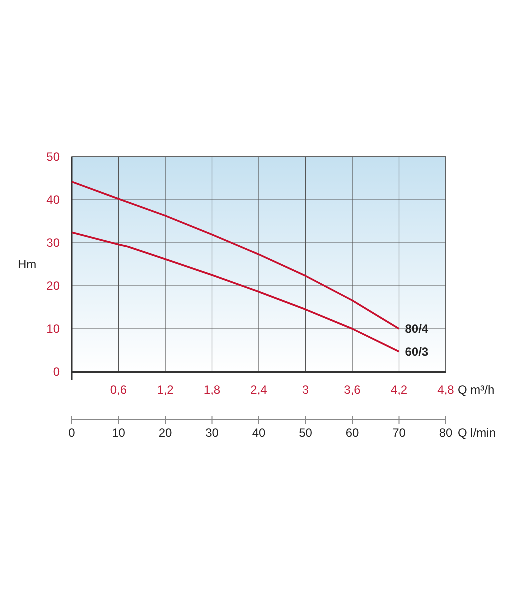  I want to click on y-tick-label: 0, so click(56, 372).